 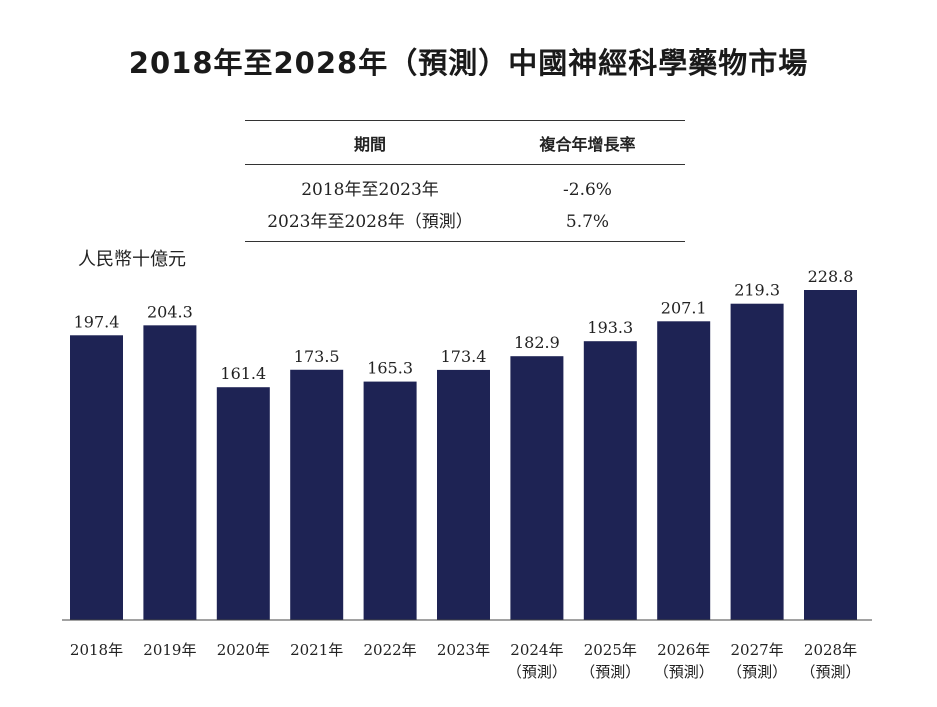 What do you see at coordinates (243, 373) in the screenshot?
I see `data-label: 161.4` at bounding box center [243, 373].